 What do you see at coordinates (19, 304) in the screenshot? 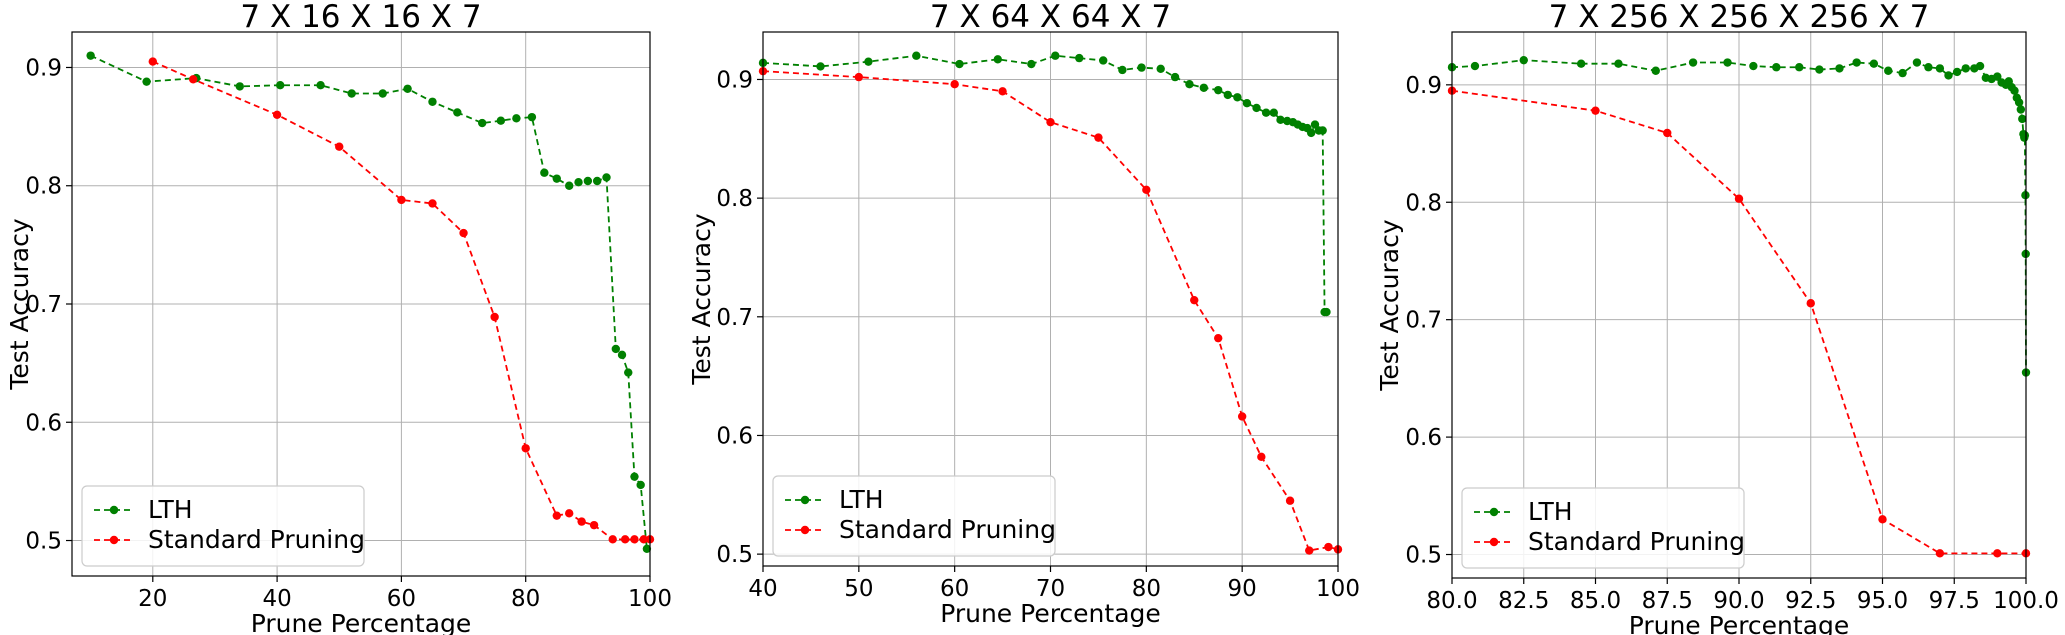
I see `y-axis-label: Test Accuracy` at bounding box center [19, 304].